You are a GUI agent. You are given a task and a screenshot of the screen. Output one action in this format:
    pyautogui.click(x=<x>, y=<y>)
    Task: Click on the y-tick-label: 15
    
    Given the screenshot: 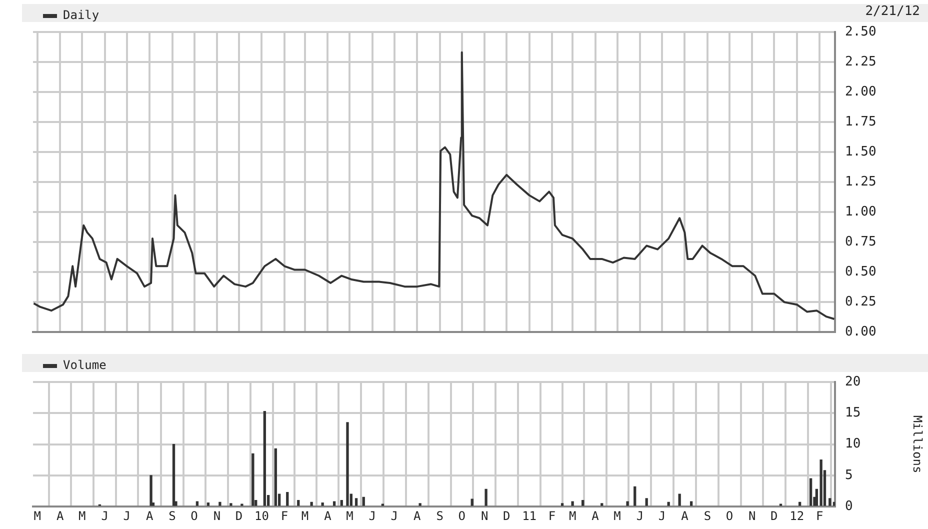 What is the action you would take?
    pyautogui.click(x=853, y=413)
    